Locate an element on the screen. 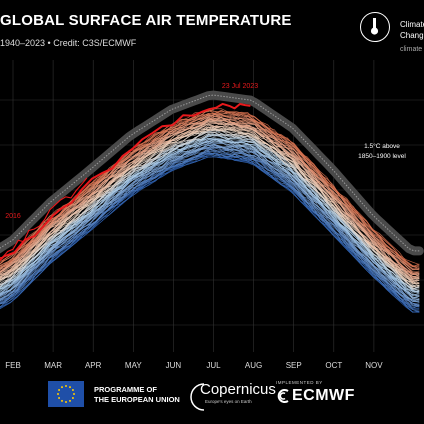  x-axis: FEB MAR APR MAY JUN JUL AUG SEP OCT NOV is located at coordinates (194, 365).